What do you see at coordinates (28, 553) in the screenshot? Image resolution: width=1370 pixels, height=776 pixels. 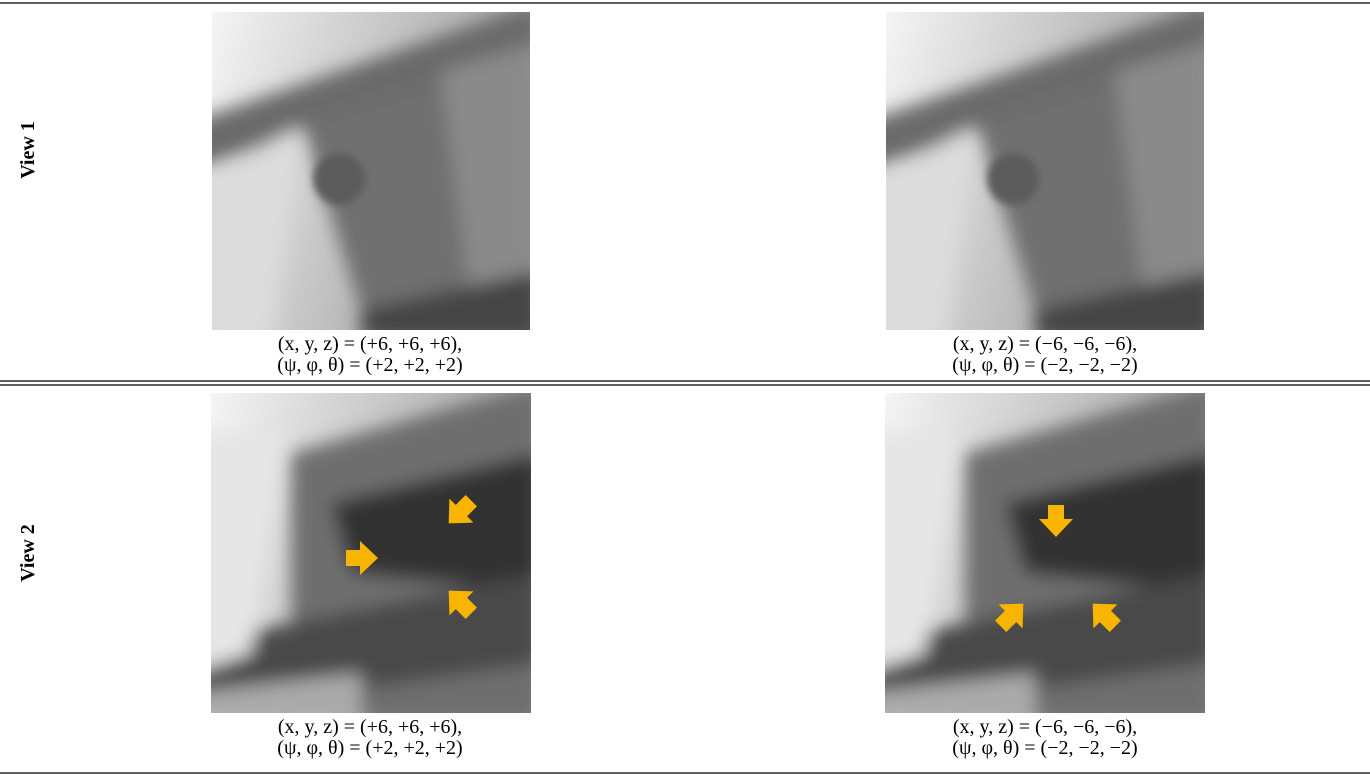 I see `row-label: View 2` at bounding box center [28, 553].